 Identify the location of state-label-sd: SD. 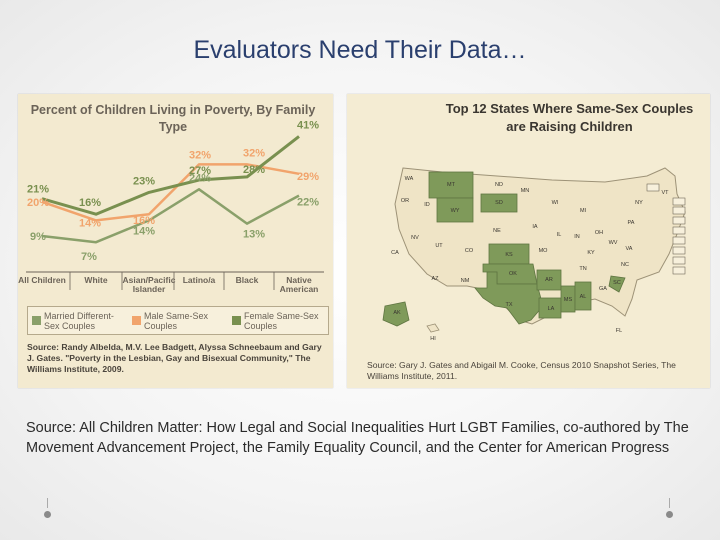
(499, 203).